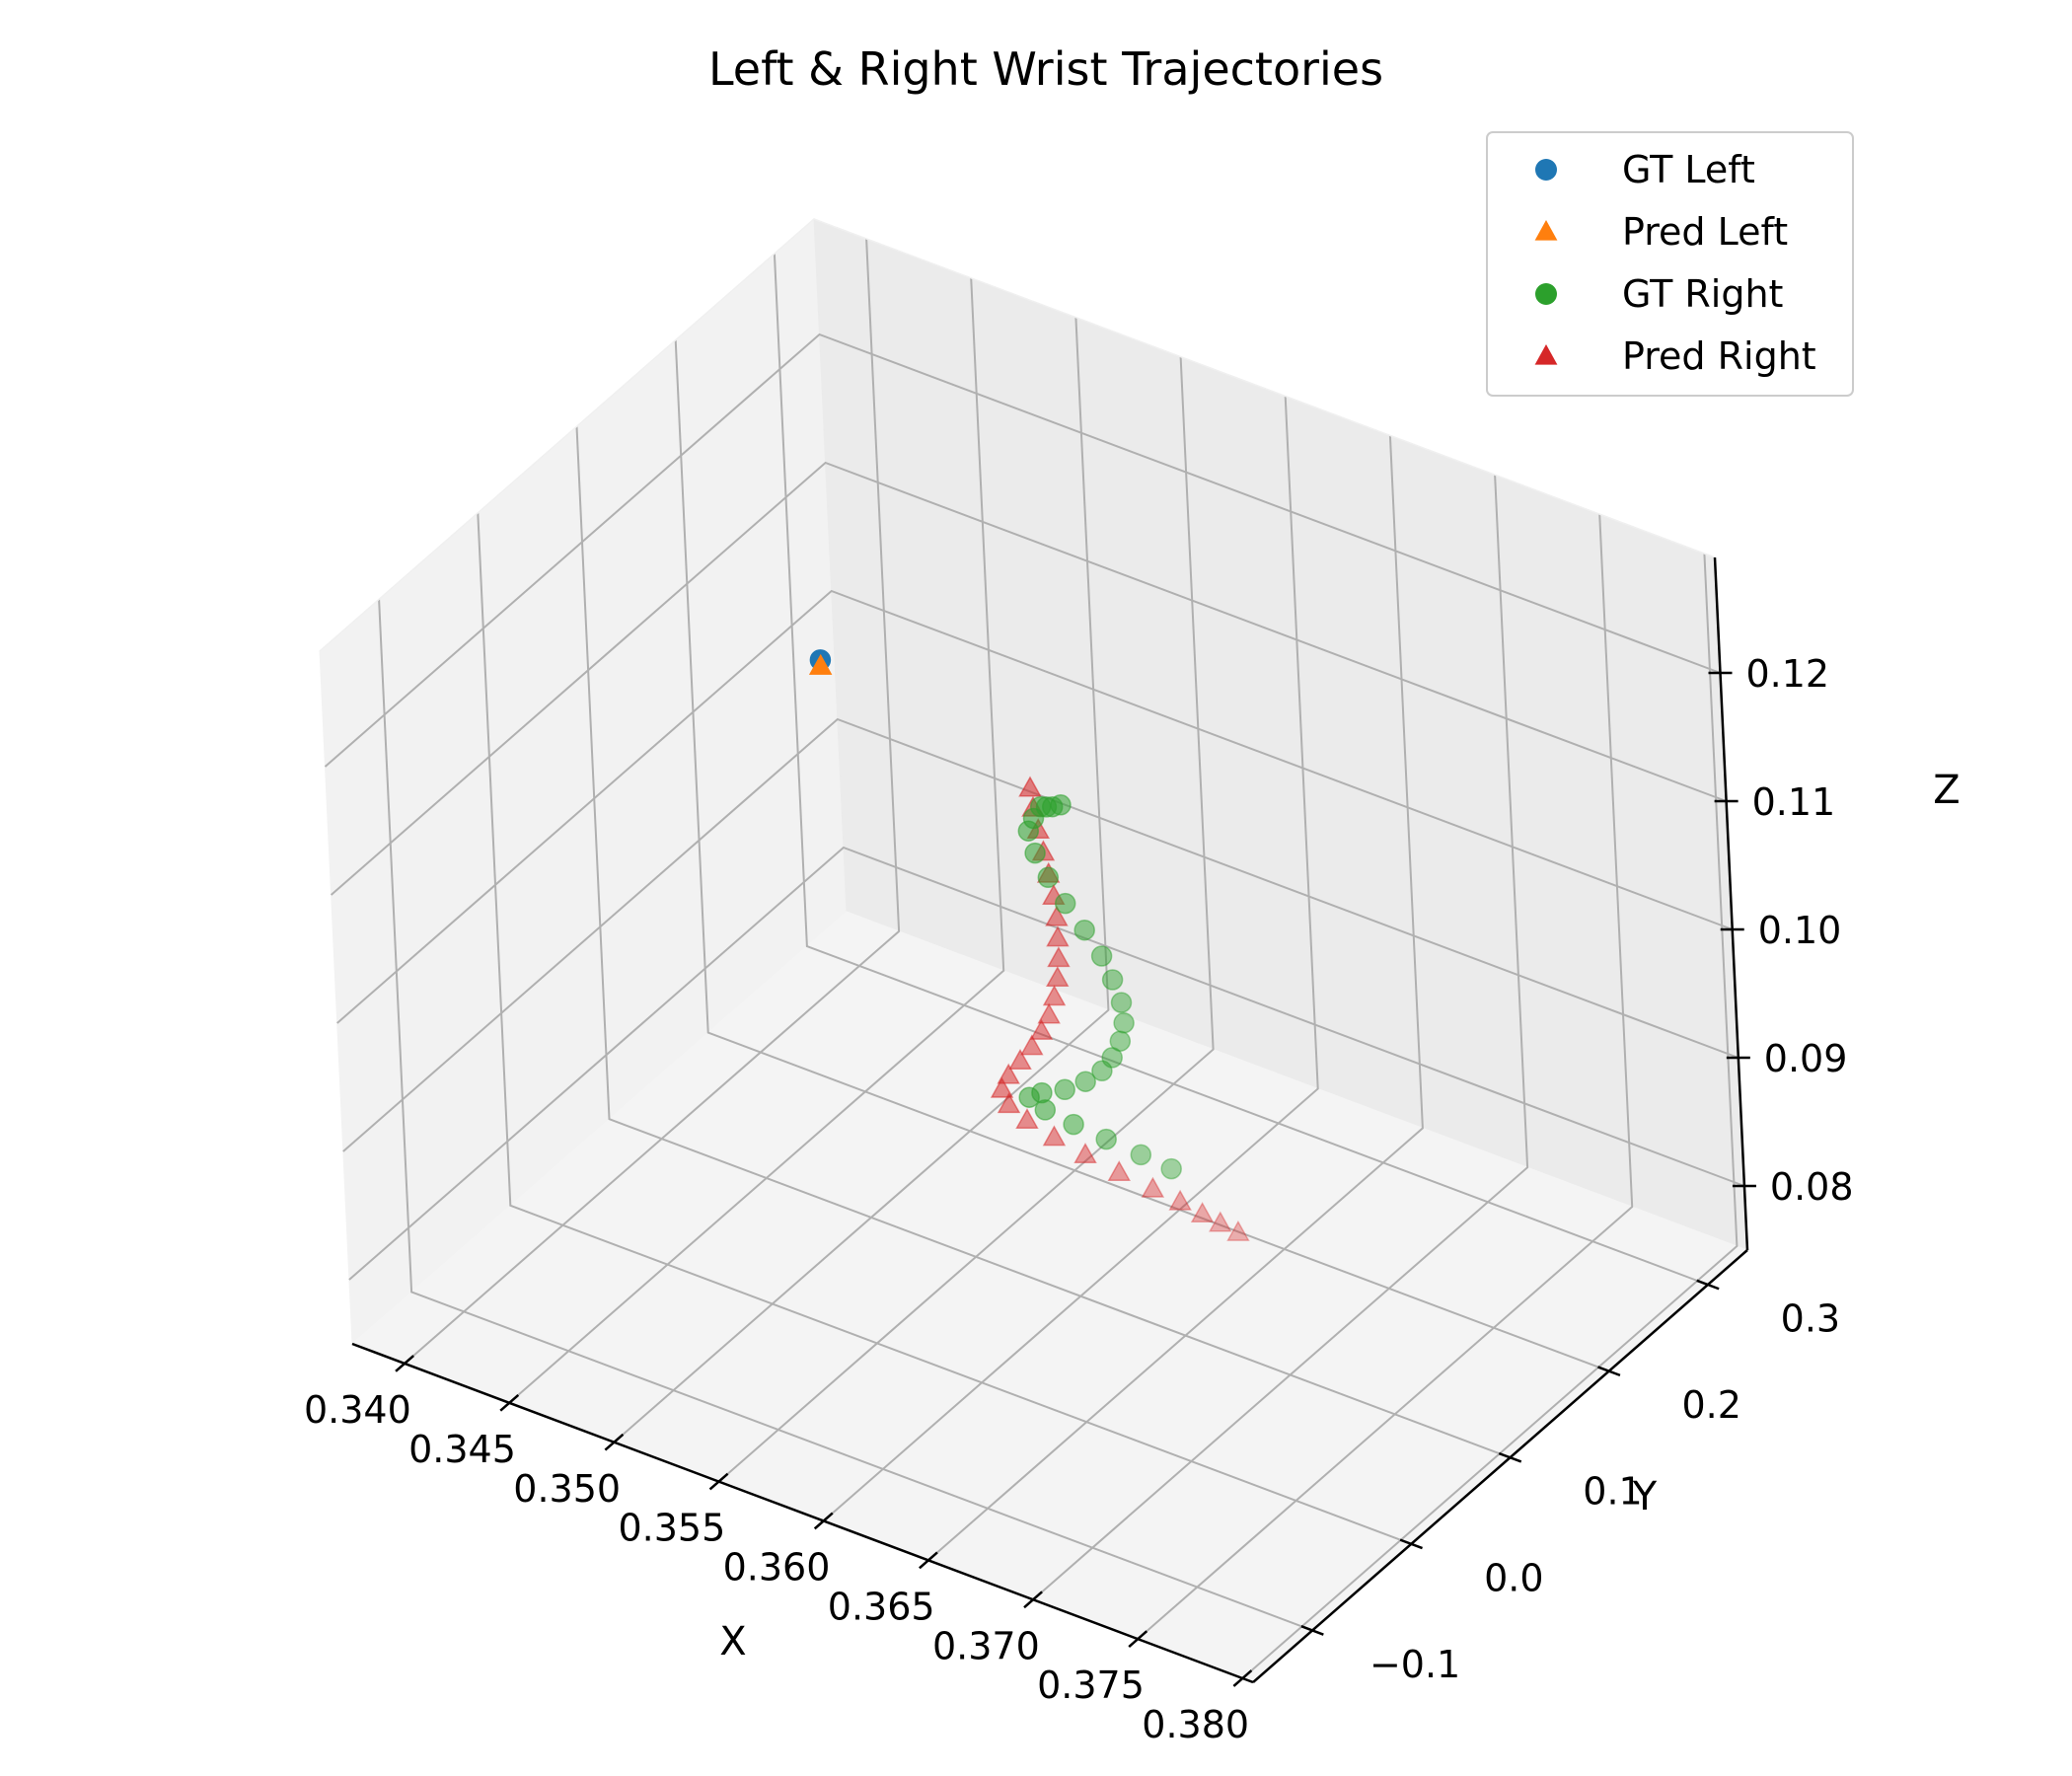 The image size is (2072, 1776). Describe the element at coordinates (1546, 170) in the screenshot. I see `legend-marker-gt-left` at that location.